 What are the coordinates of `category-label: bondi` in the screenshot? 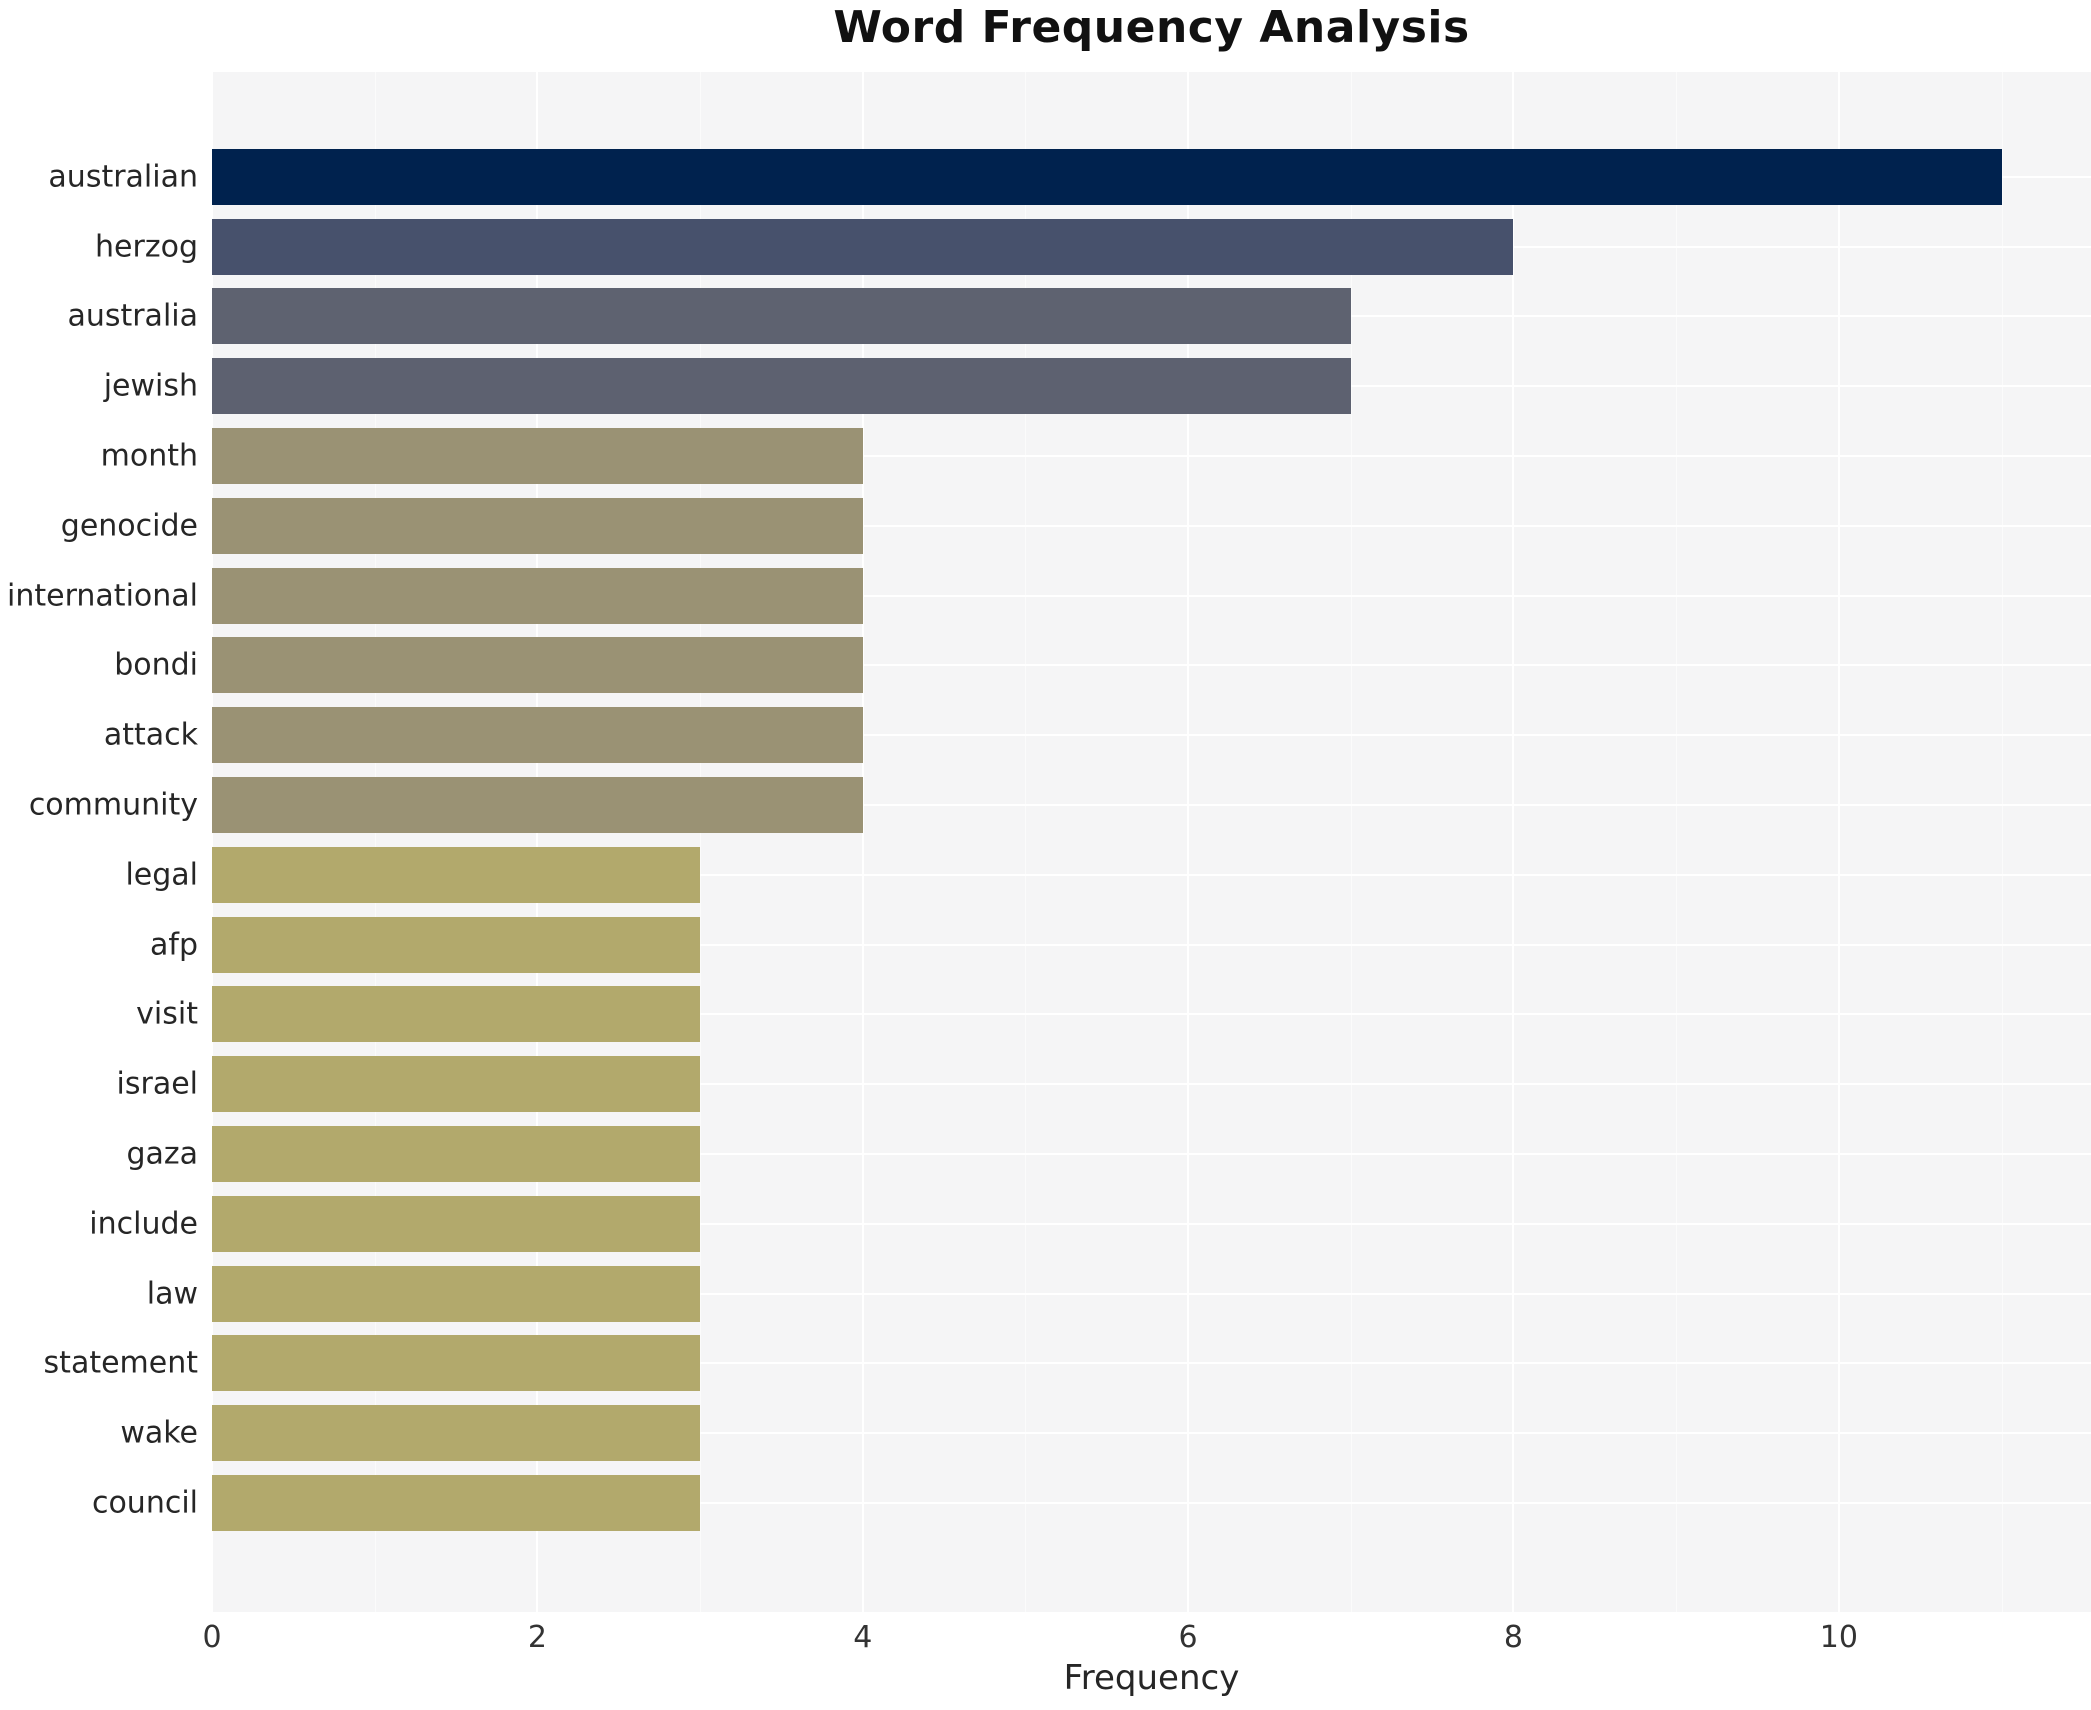 It's located at (156, 665).